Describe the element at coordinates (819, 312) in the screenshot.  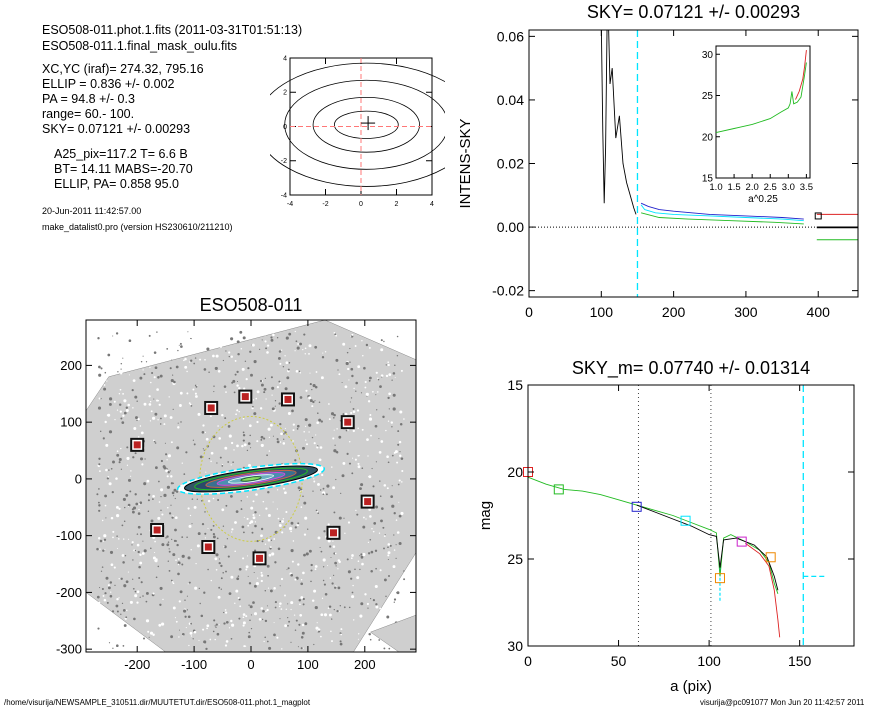
I see `sky-x-tick-label: 400` at that location.